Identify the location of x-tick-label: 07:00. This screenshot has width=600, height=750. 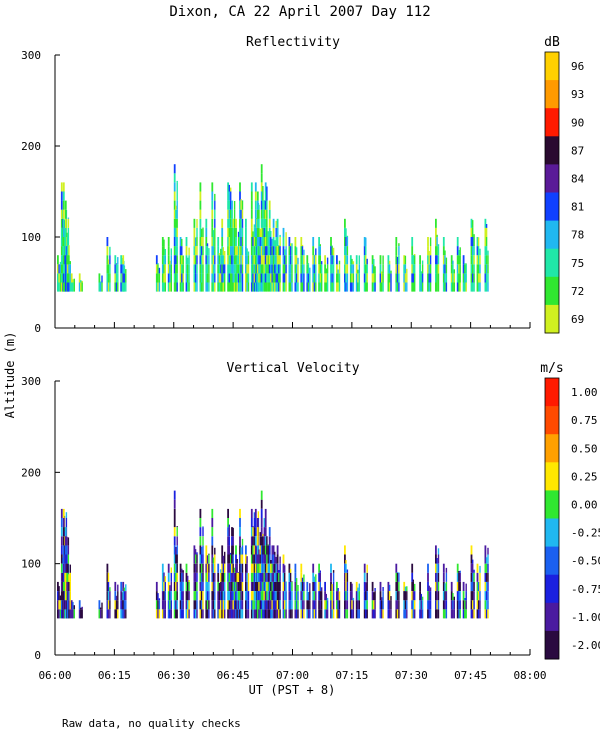
(292, 675).